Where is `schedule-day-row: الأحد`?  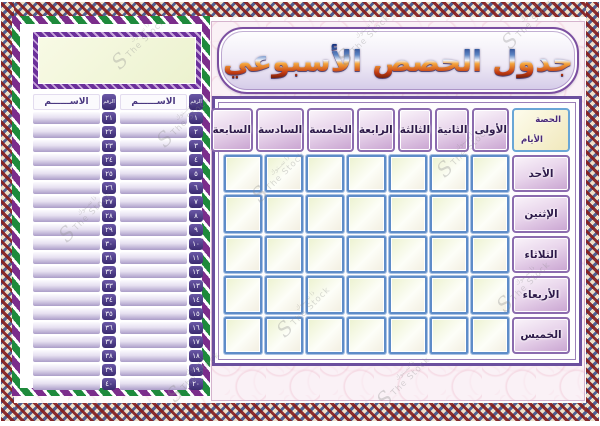
schedule-day-row: الأحد is located at coordinates (397, 174).